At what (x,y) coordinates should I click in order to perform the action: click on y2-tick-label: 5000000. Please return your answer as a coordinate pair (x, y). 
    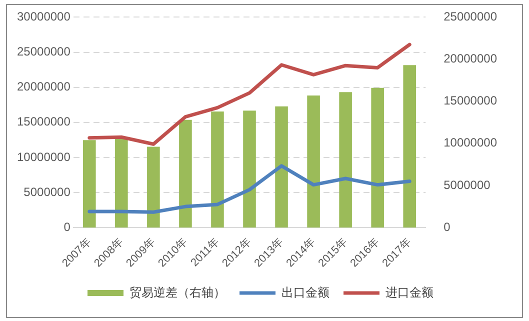
    Looking at the image, I should click on (467, 185).